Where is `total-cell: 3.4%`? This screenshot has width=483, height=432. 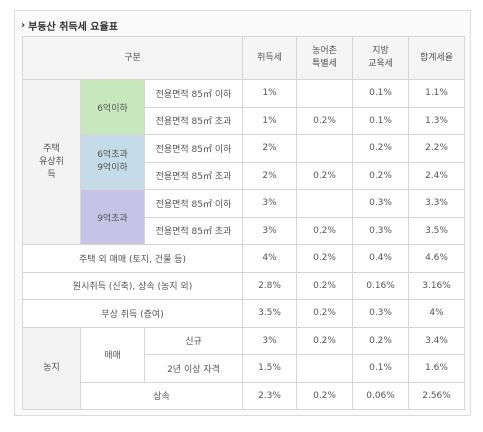
total-cell: 3.4% is located at coordinates (437, 340).